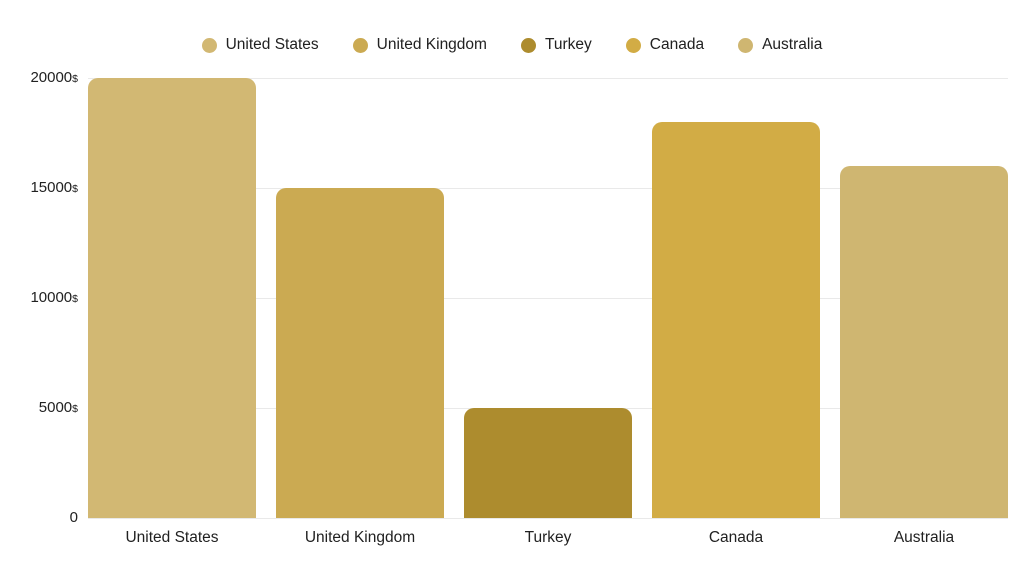 Image resolution: width=1024 pixels, height=569 pixels. What do you see at coordinates (51, 187) in the screenshot?
I see `y-tick-value: 15000` at bounding box center [51, 187].